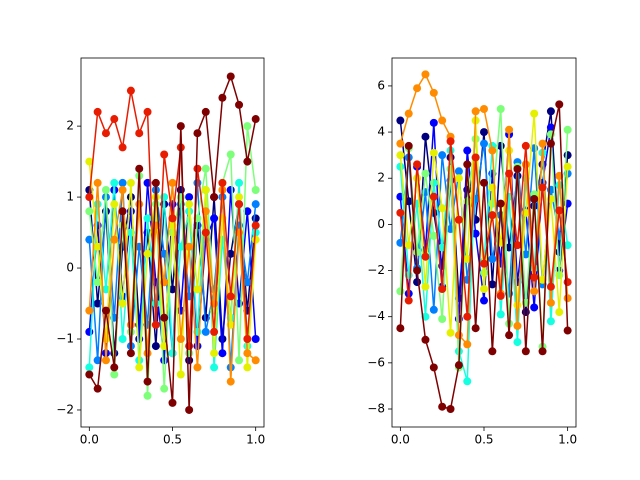 This screenshot has height=480, width=640. I want to click on y-tick-label: 2, so click(381, 178).